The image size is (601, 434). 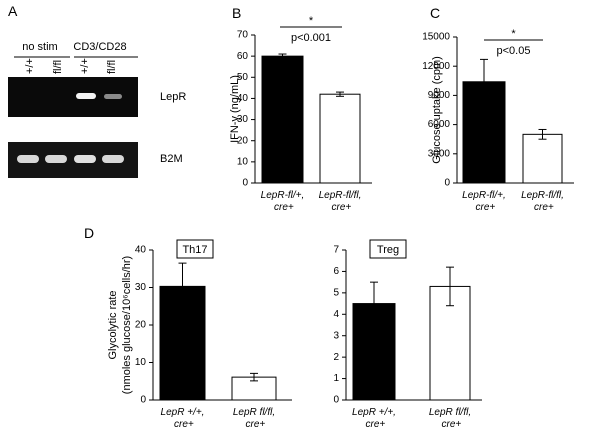 What do you see at coordinates (243, 35) in the screenshot?
I see `y-tick-label: 70` at bounding box center [243, 35].